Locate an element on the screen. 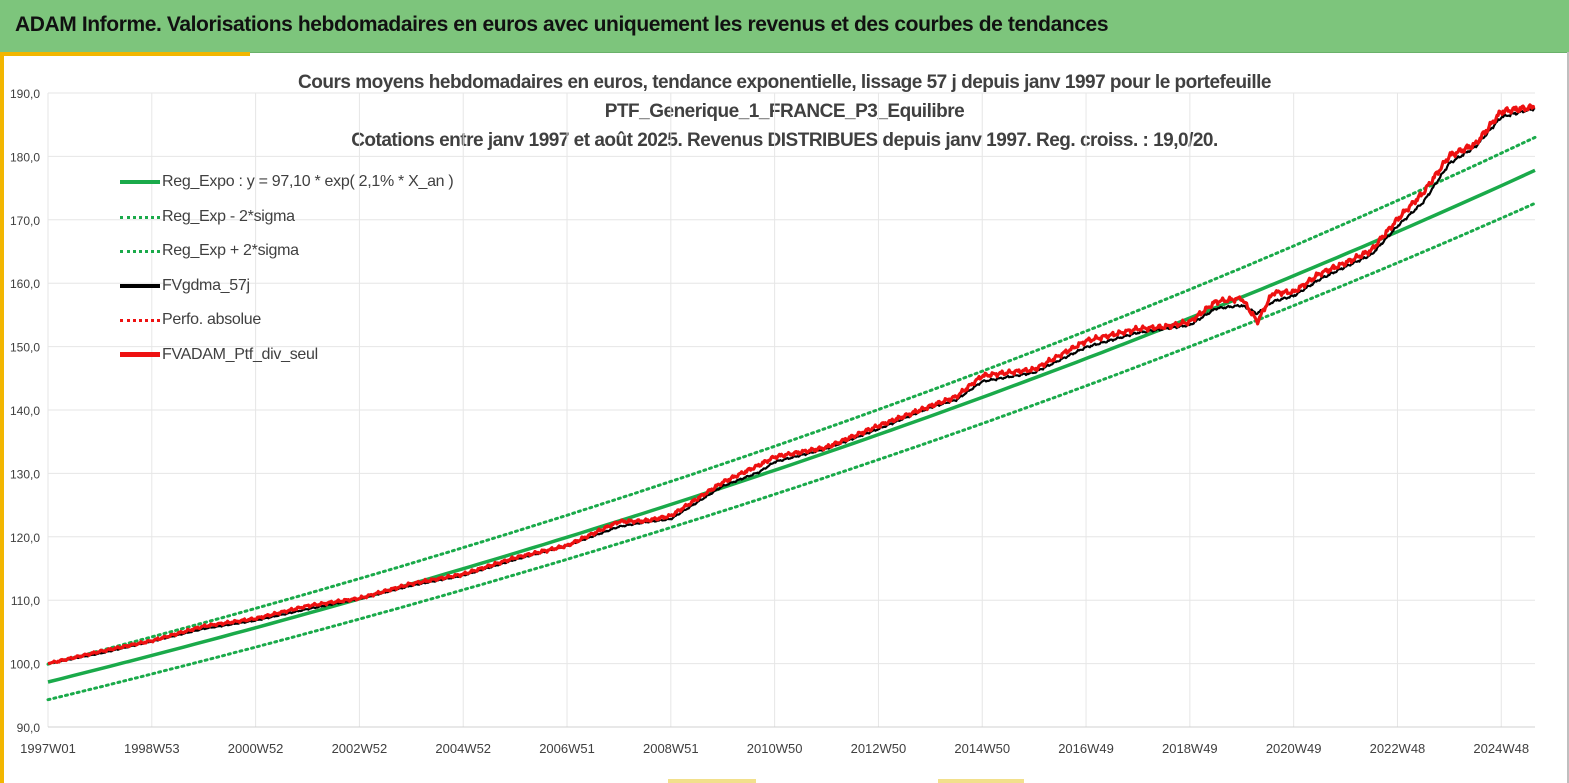 This screenshot has width=1569, height=783. y-tick-label: 170,0 is located at coordinates (25, 221).